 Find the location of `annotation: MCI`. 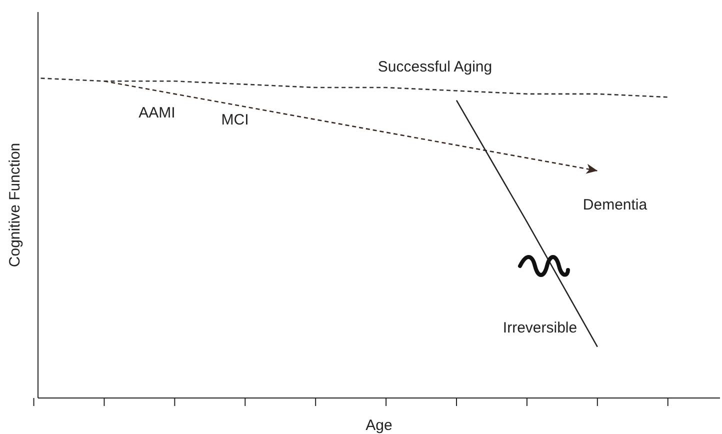

annotation: MCI is located at coordinates (235, 120).